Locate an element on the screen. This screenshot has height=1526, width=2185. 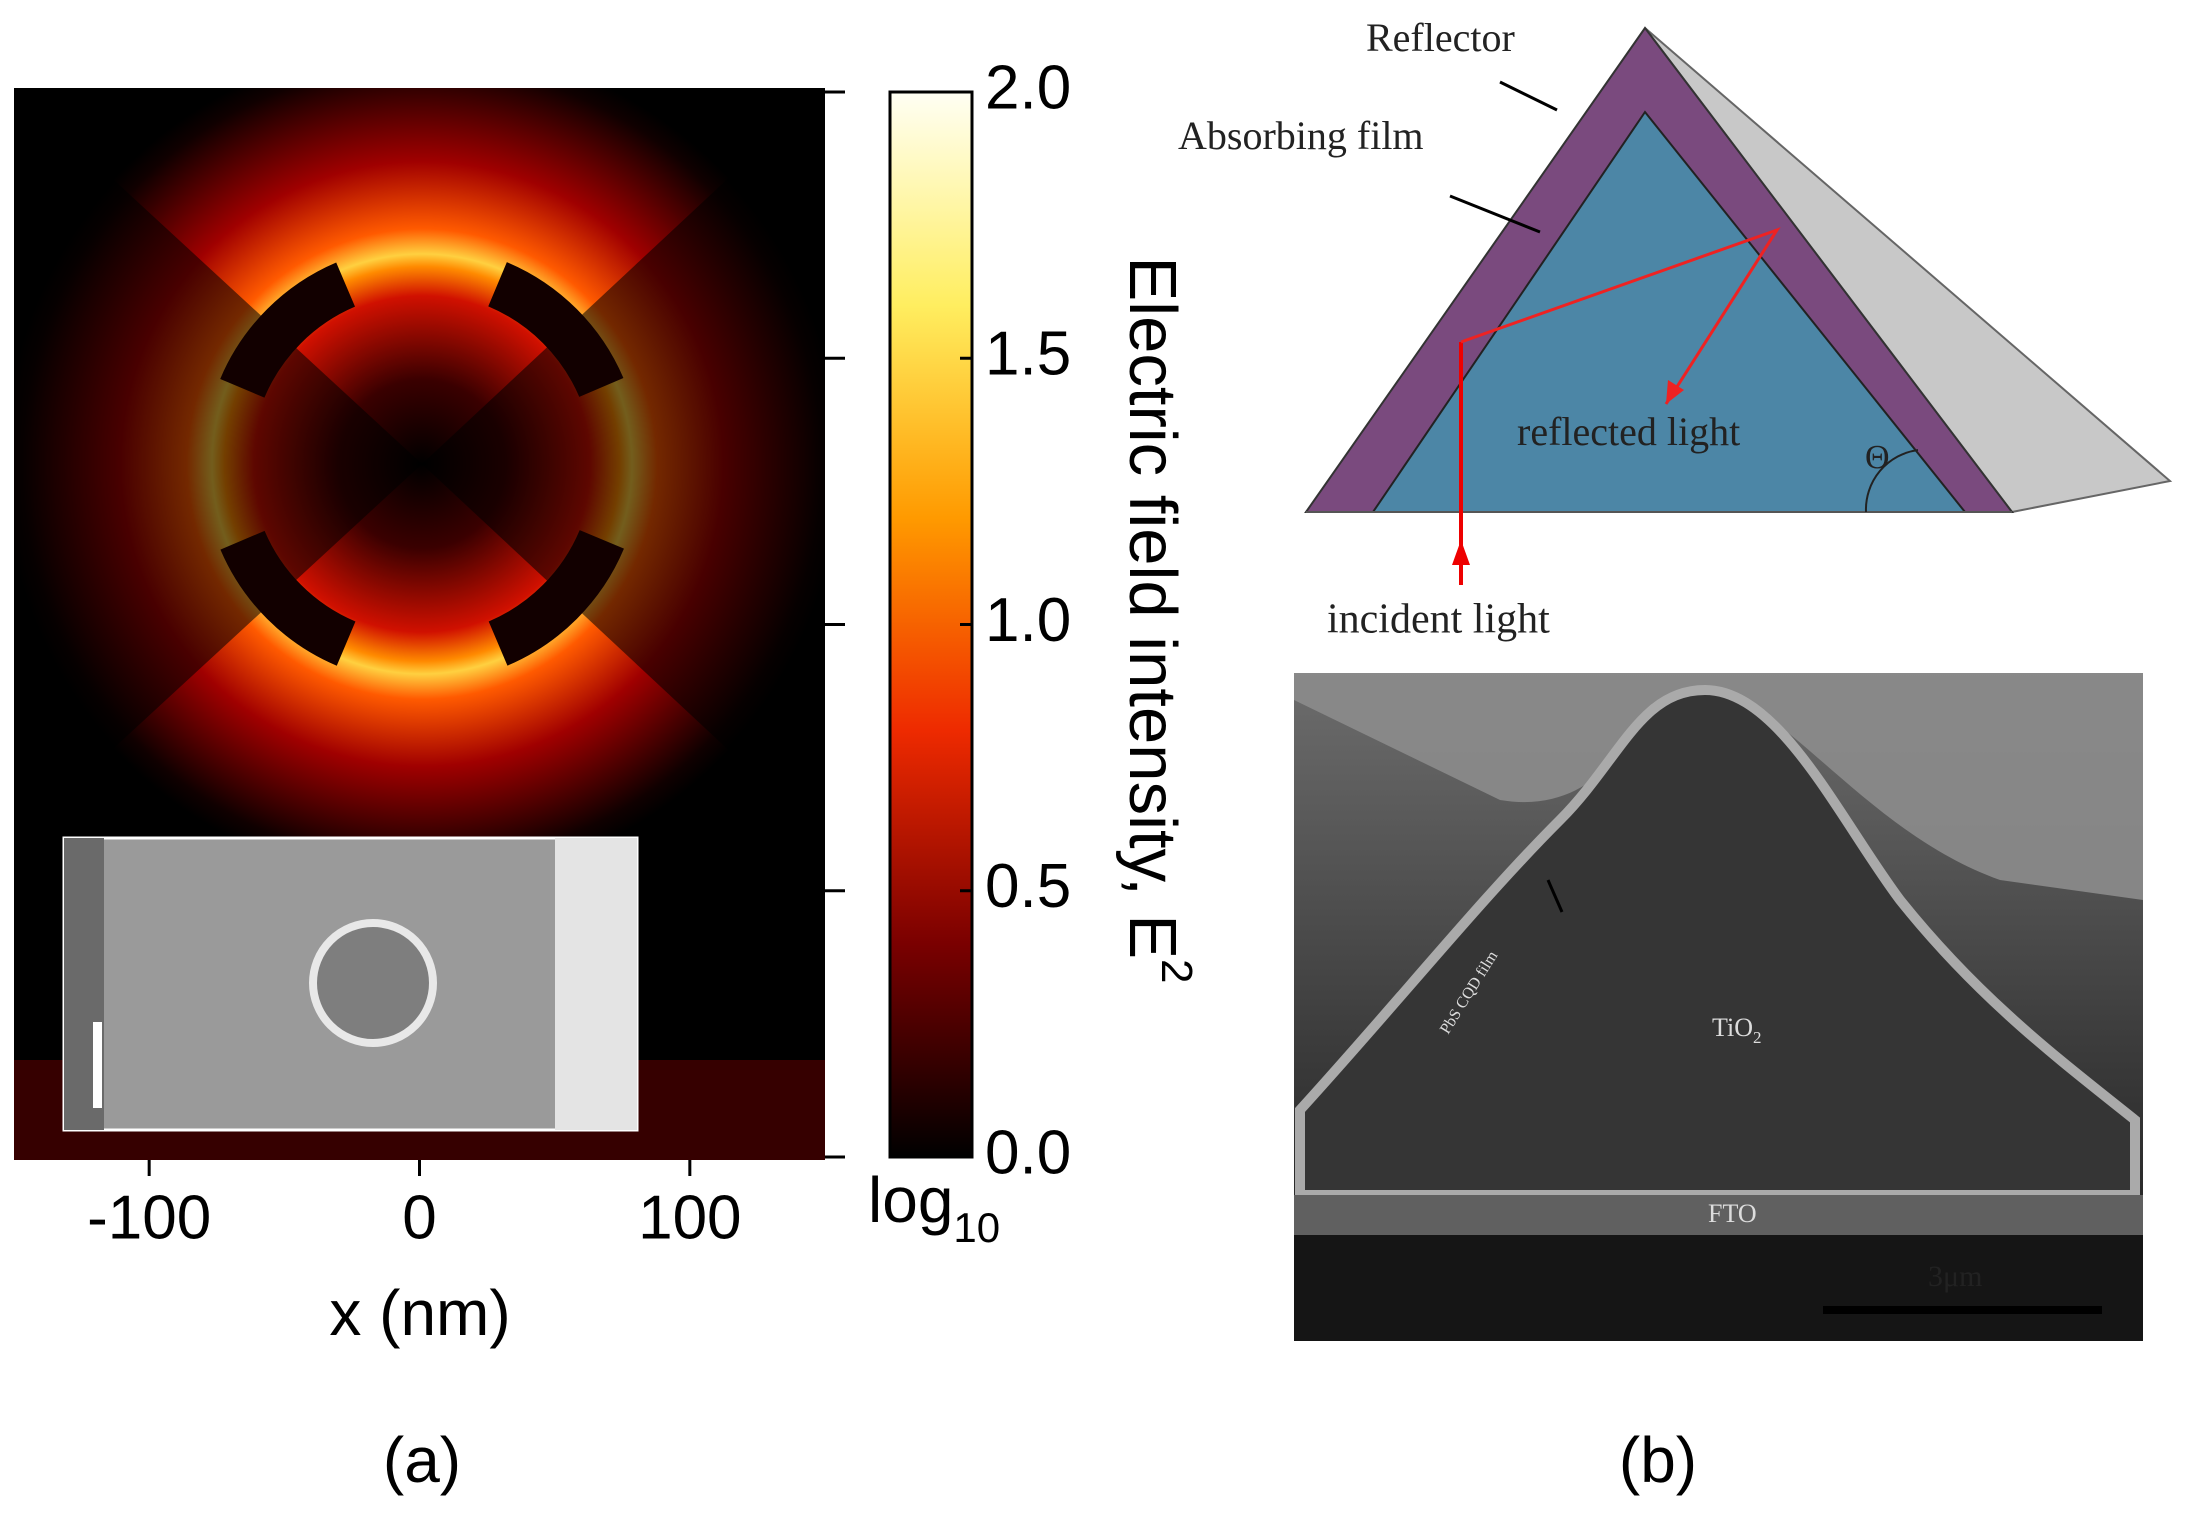
sem-label-sub: 2 is located at coordinates (1757, 1037).